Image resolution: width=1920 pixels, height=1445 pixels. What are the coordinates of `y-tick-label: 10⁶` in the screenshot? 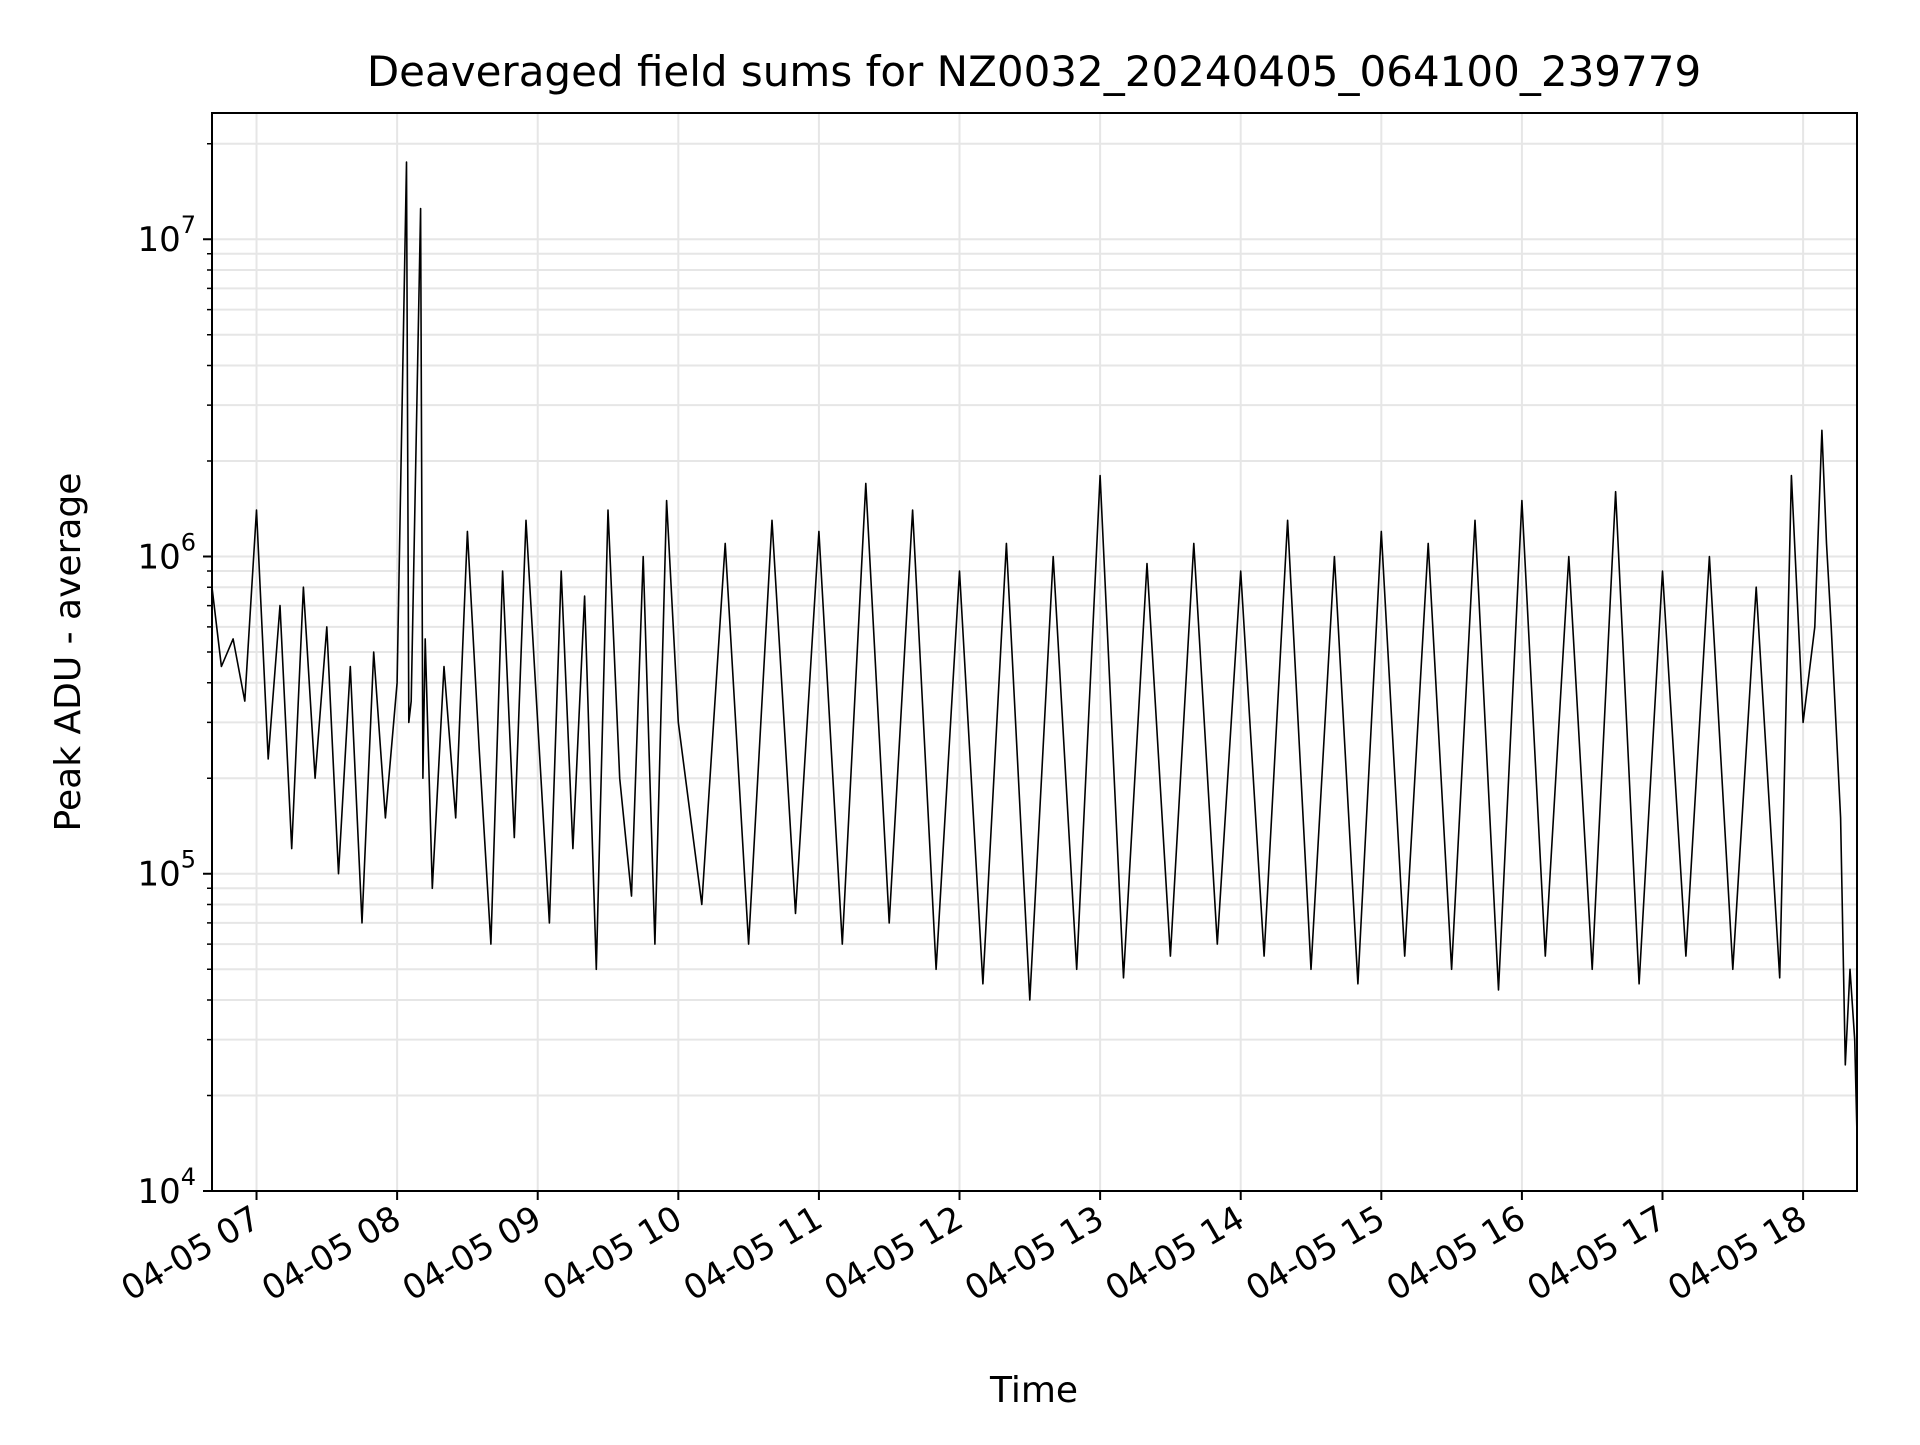 It's located at (166, 552).